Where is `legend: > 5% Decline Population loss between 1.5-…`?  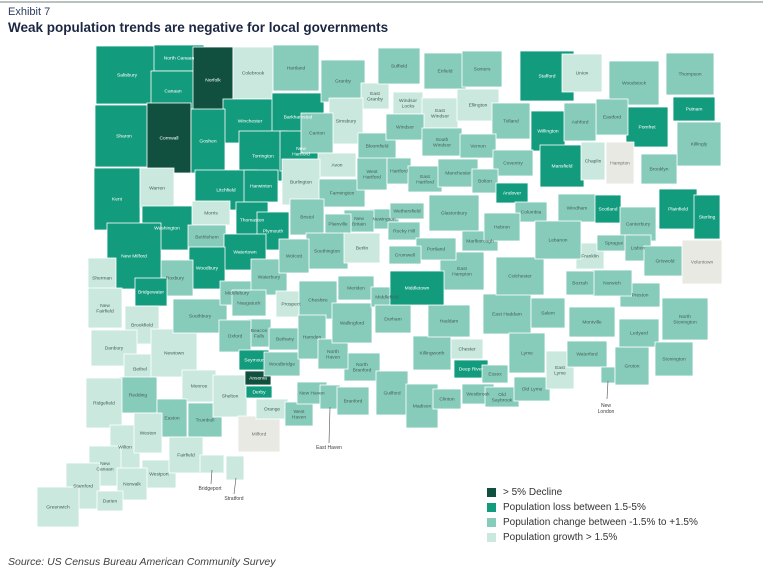 legend: > 5% Decline Population loss between 1.5-… is located at coordinates (592, 515).